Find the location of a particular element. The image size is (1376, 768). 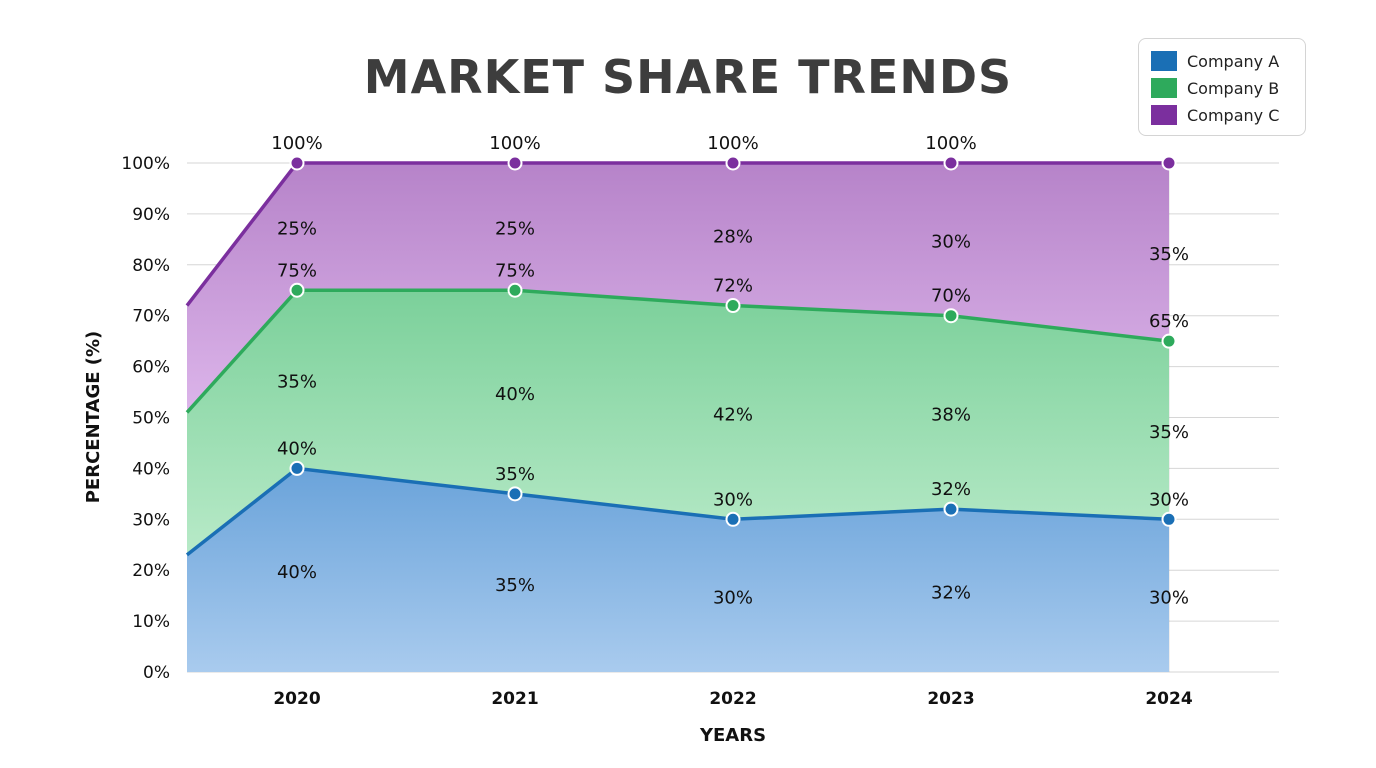

y-tick-label: 60% is located at coordinates (151, 368).